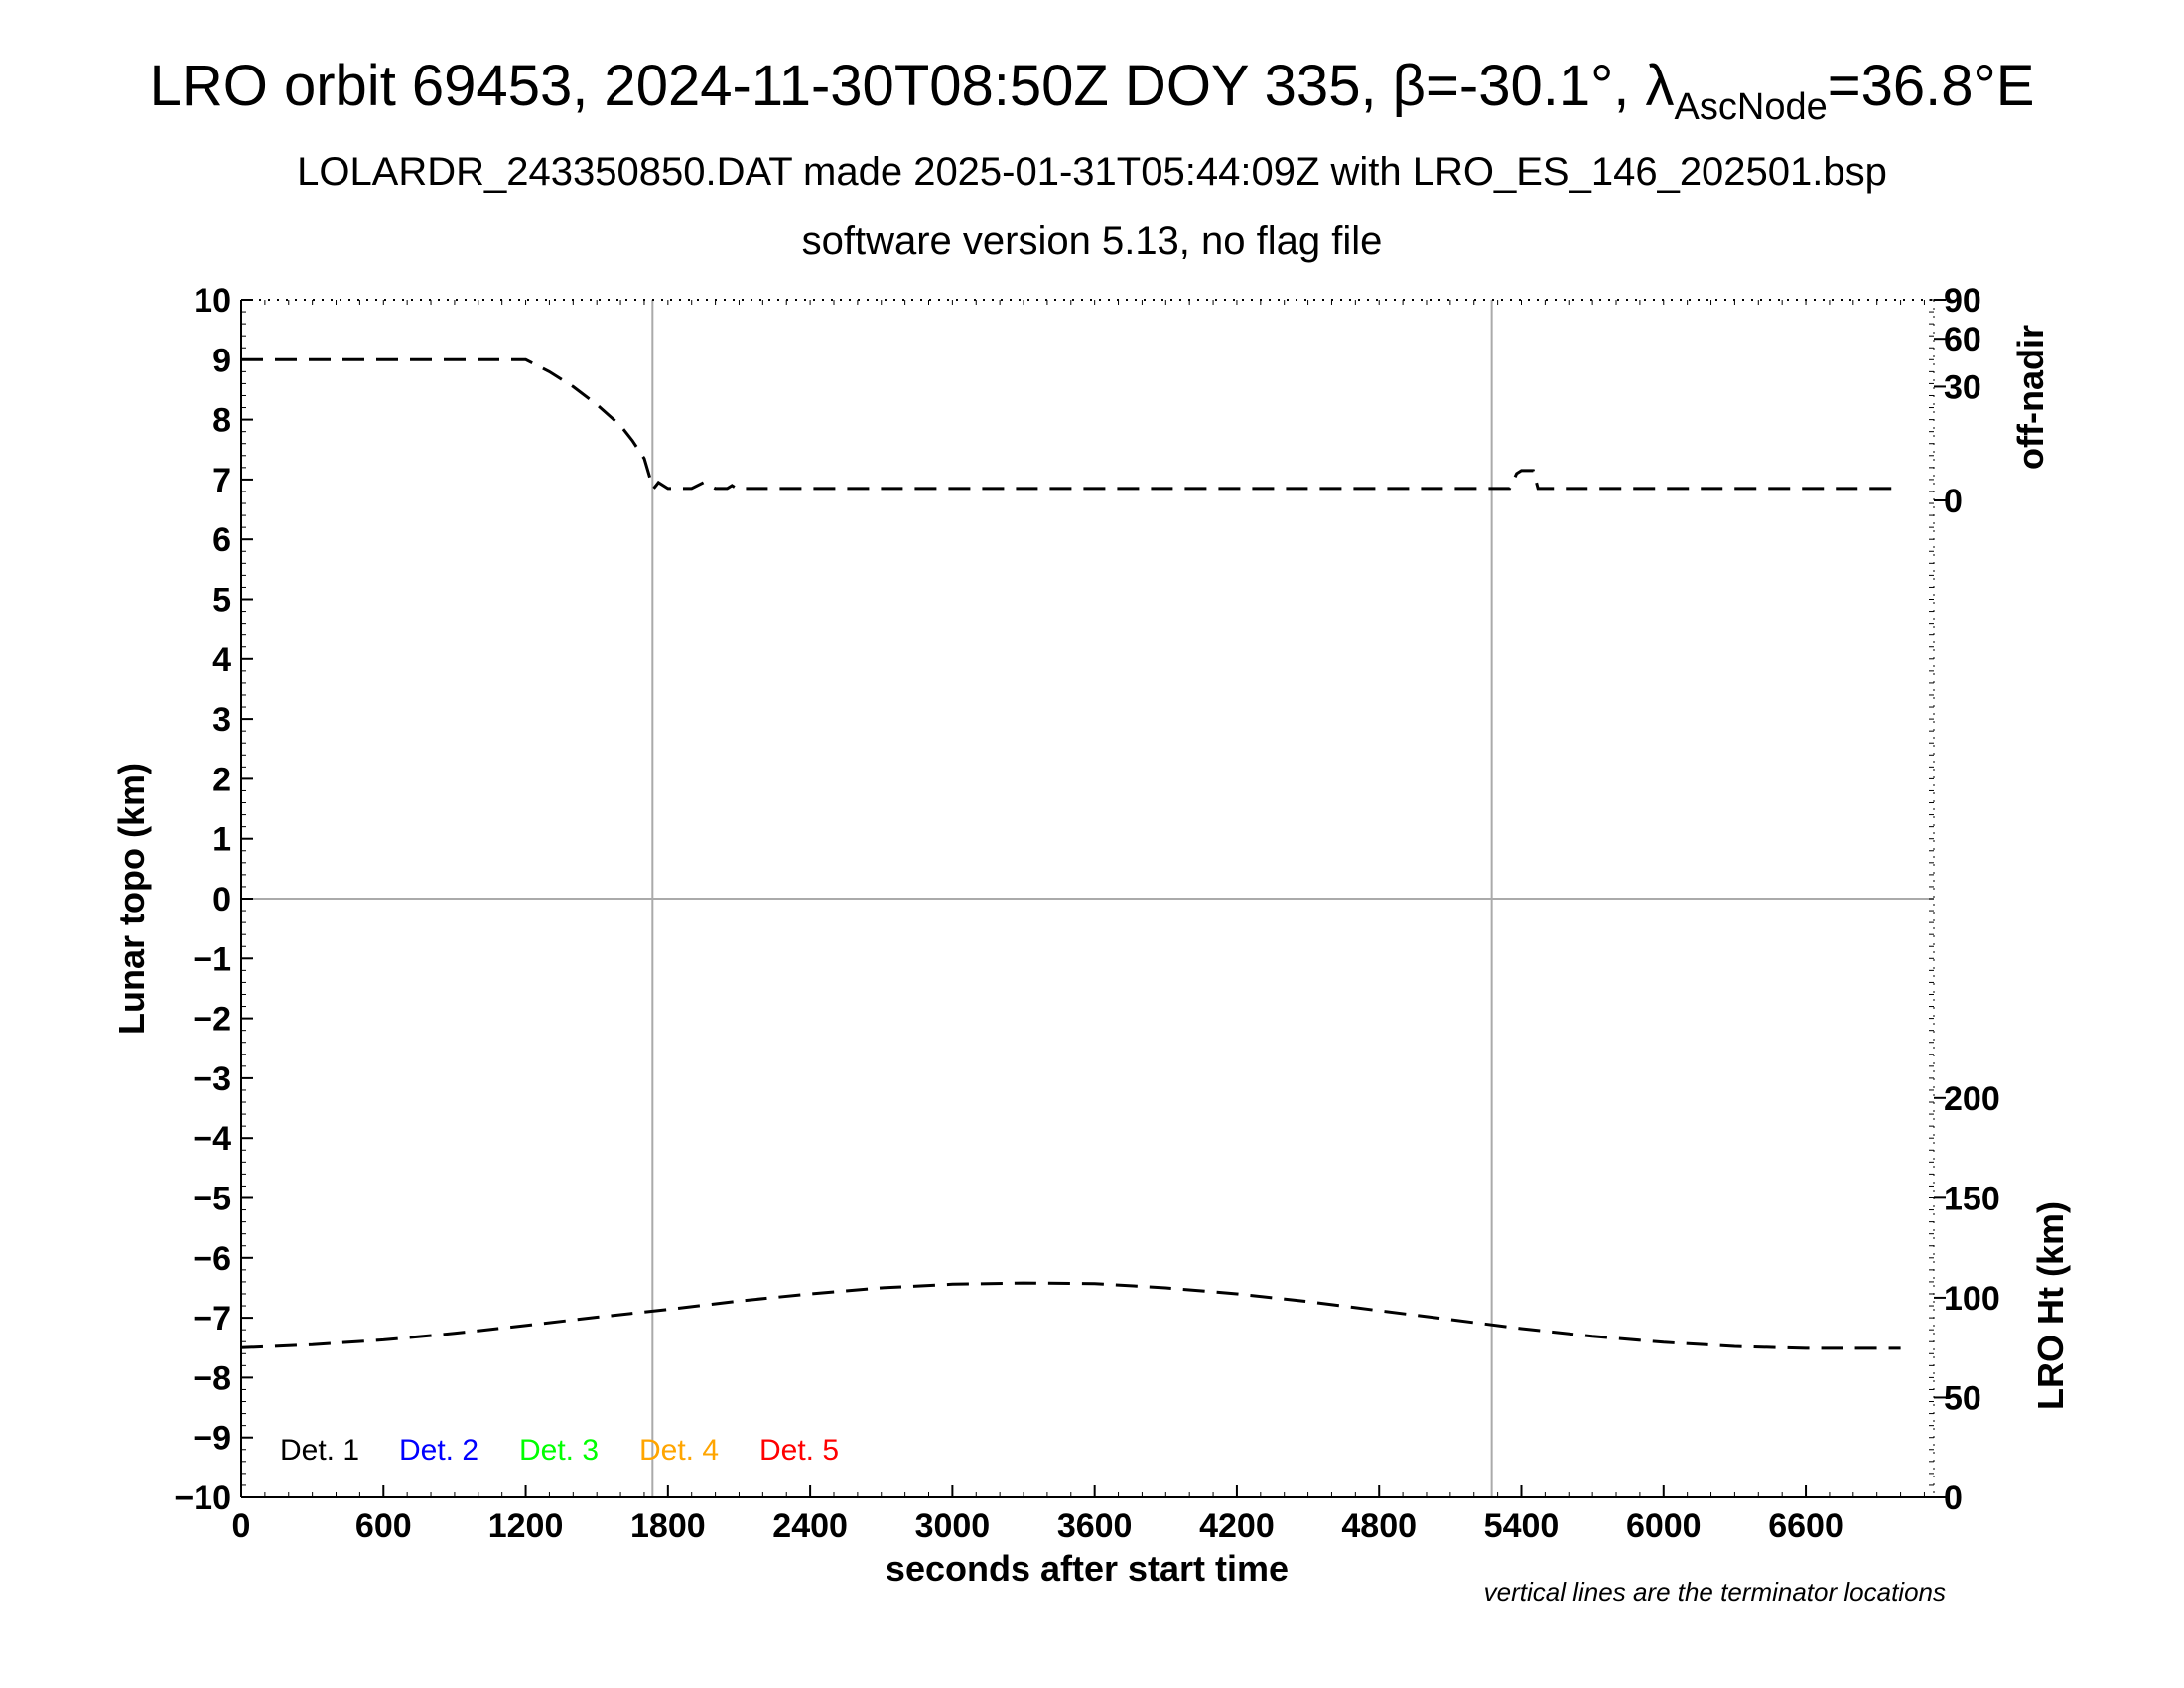  I want to click on legend: Det. 1 Det. 2 Det. 3 Det. 4 Det. 5, so click(559, 1450).